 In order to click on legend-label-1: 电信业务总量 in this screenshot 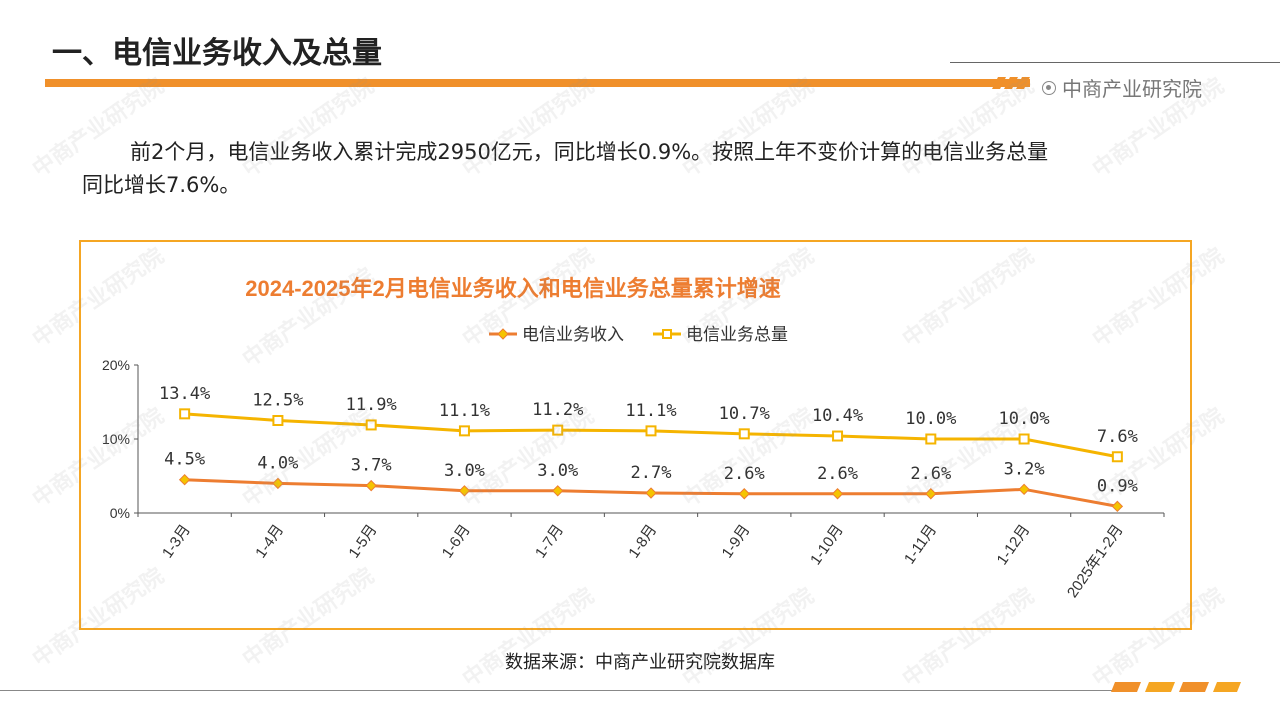, I will do `click(737, 334)`.